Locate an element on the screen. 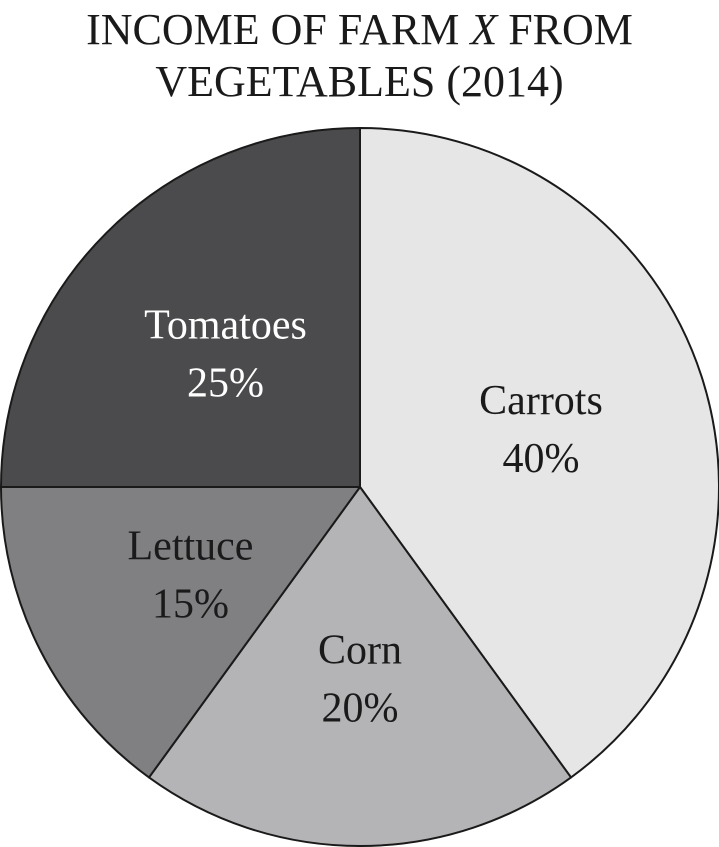 The image size is (719, 847). chart-title-text-b: FROM is located at coordinates (565, 29).